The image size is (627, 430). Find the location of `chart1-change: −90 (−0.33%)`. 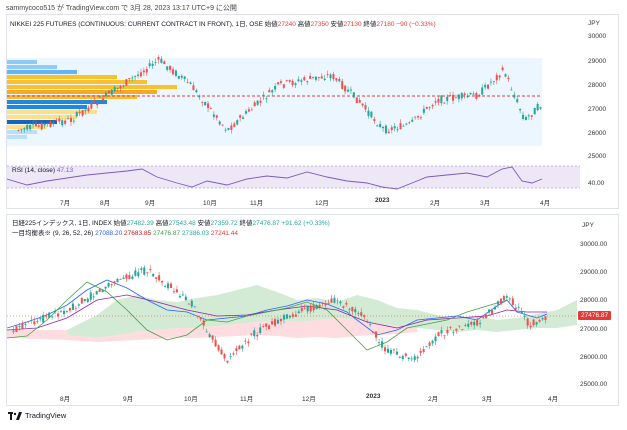

chart1-change: −90 (−0.33%) is located at coordinates (416, 24).